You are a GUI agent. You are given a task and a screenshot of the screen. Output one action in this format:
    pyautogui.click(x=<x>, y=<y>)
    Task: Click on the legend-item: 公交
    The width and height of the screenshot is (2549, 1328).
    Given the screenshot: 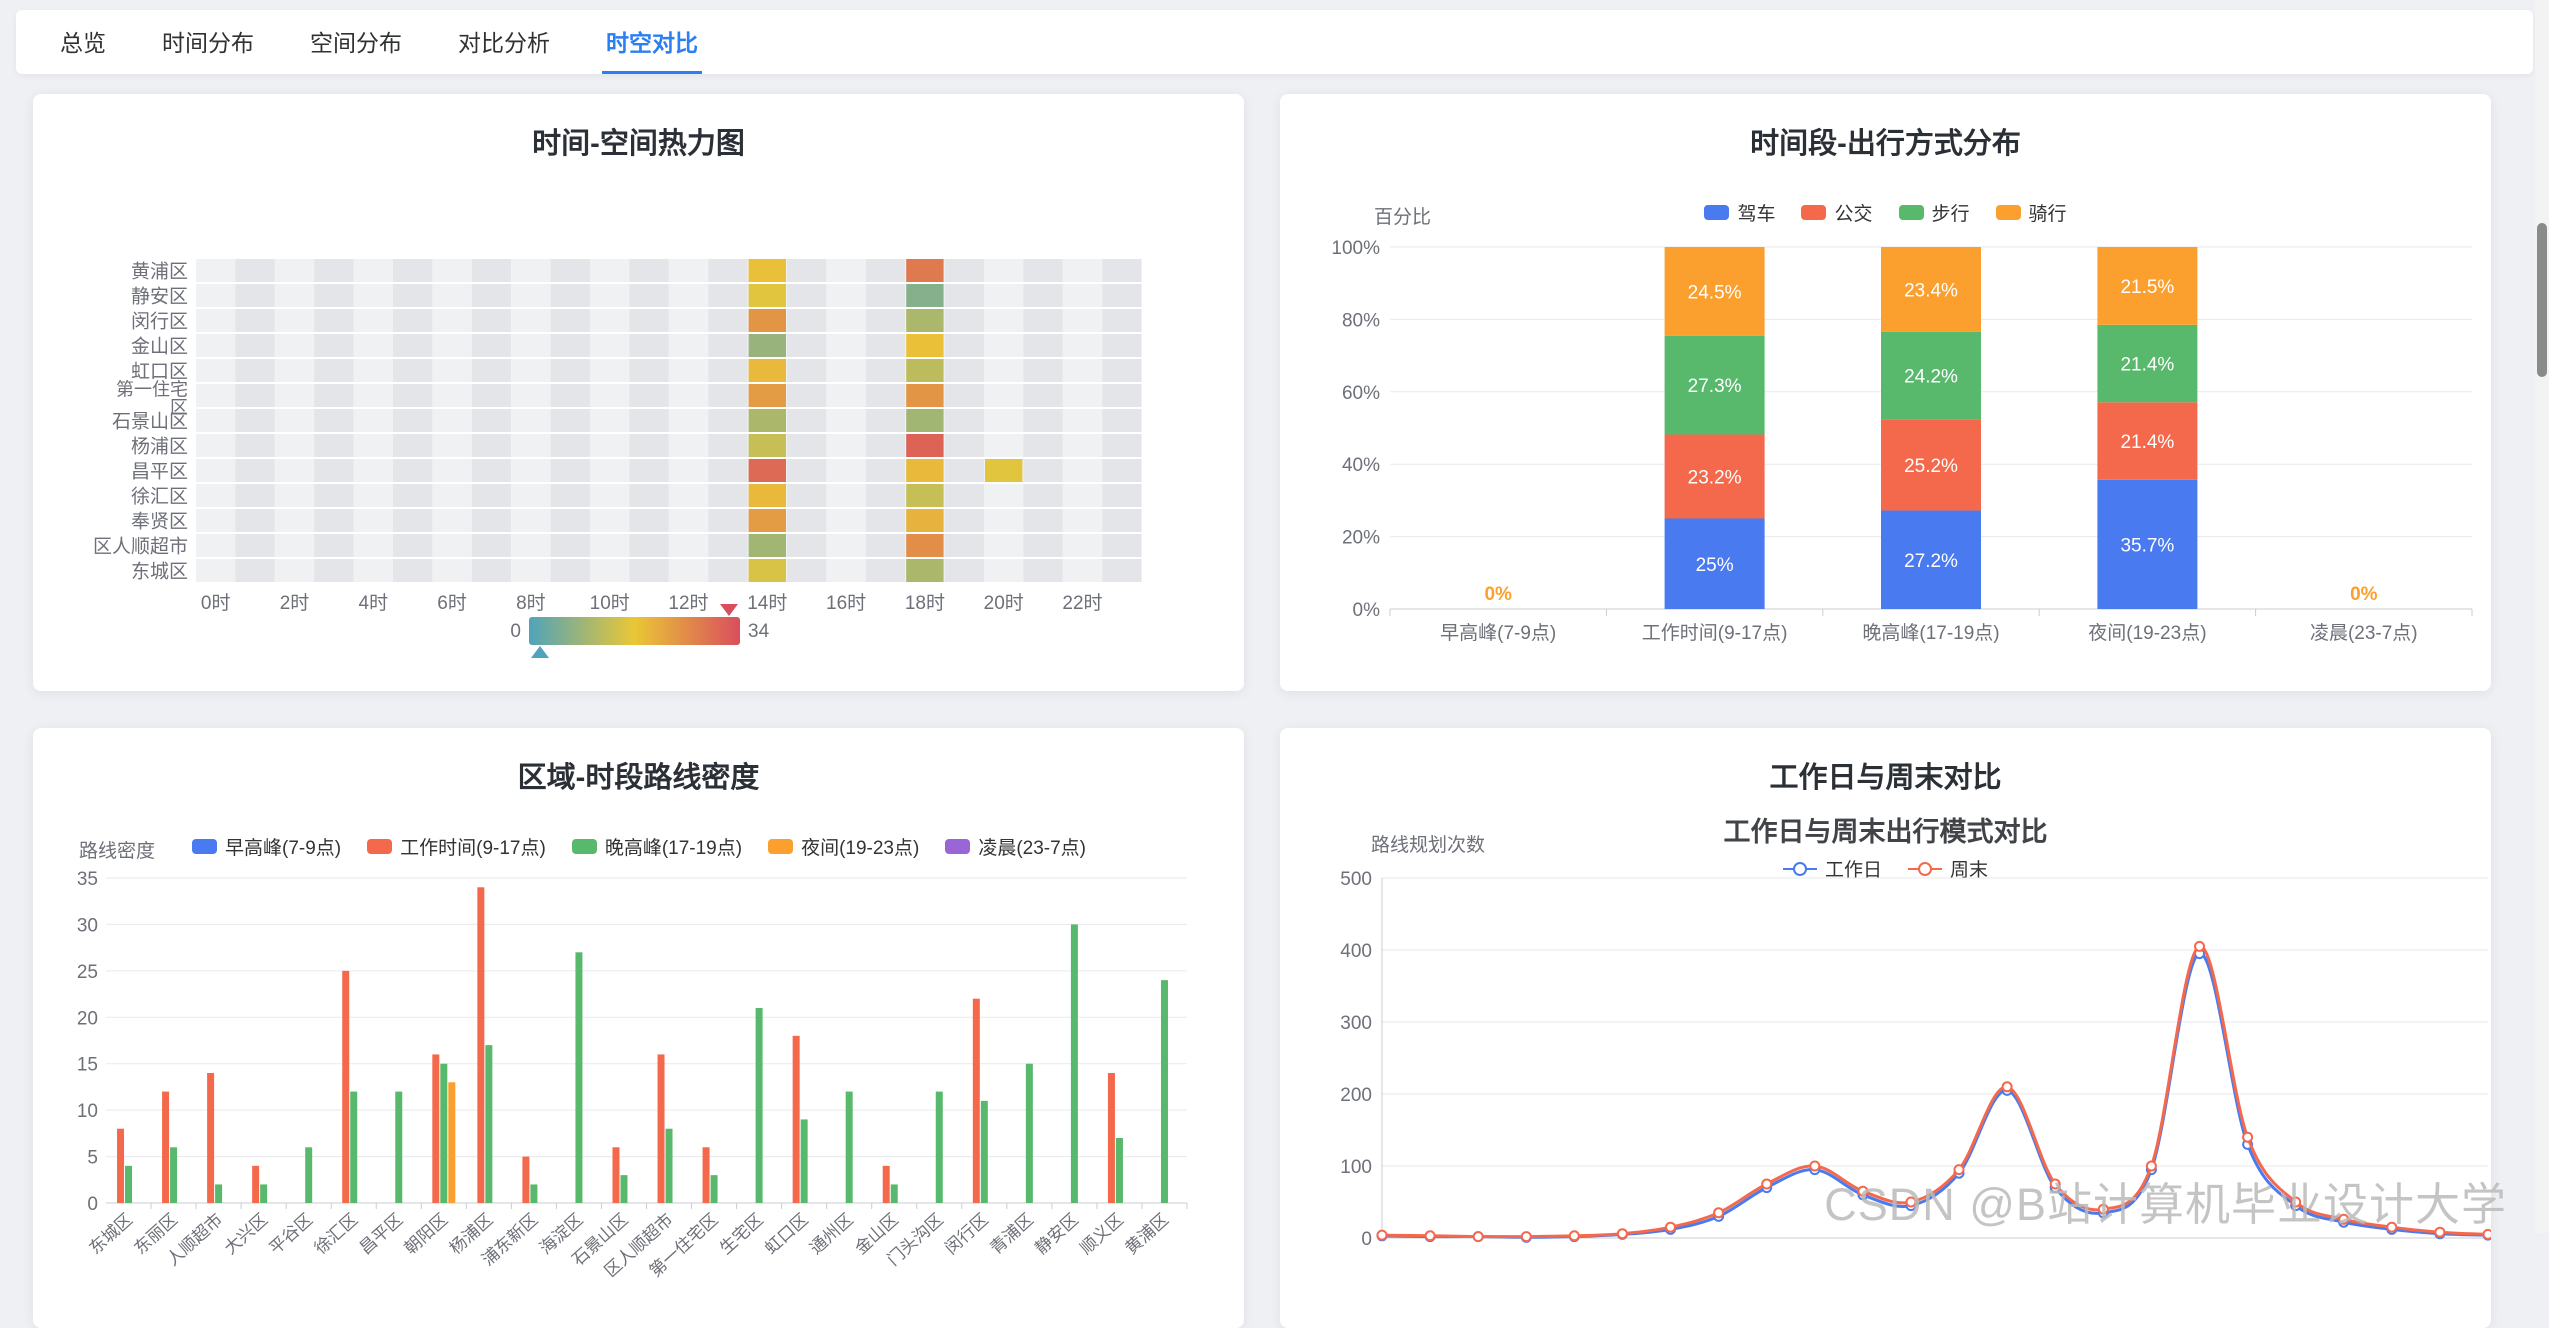 What is the action you would take?
    pyautogui.click(x=1837, y=212)
    